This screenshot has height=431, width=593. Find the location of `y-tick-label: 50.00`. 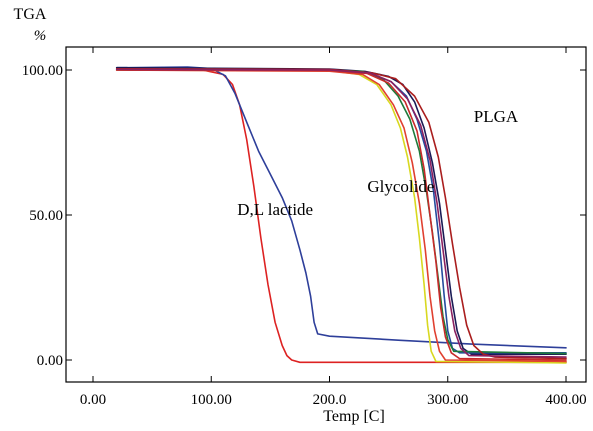

y-tick-label: 50.00 is located at coordinates (46, 216).